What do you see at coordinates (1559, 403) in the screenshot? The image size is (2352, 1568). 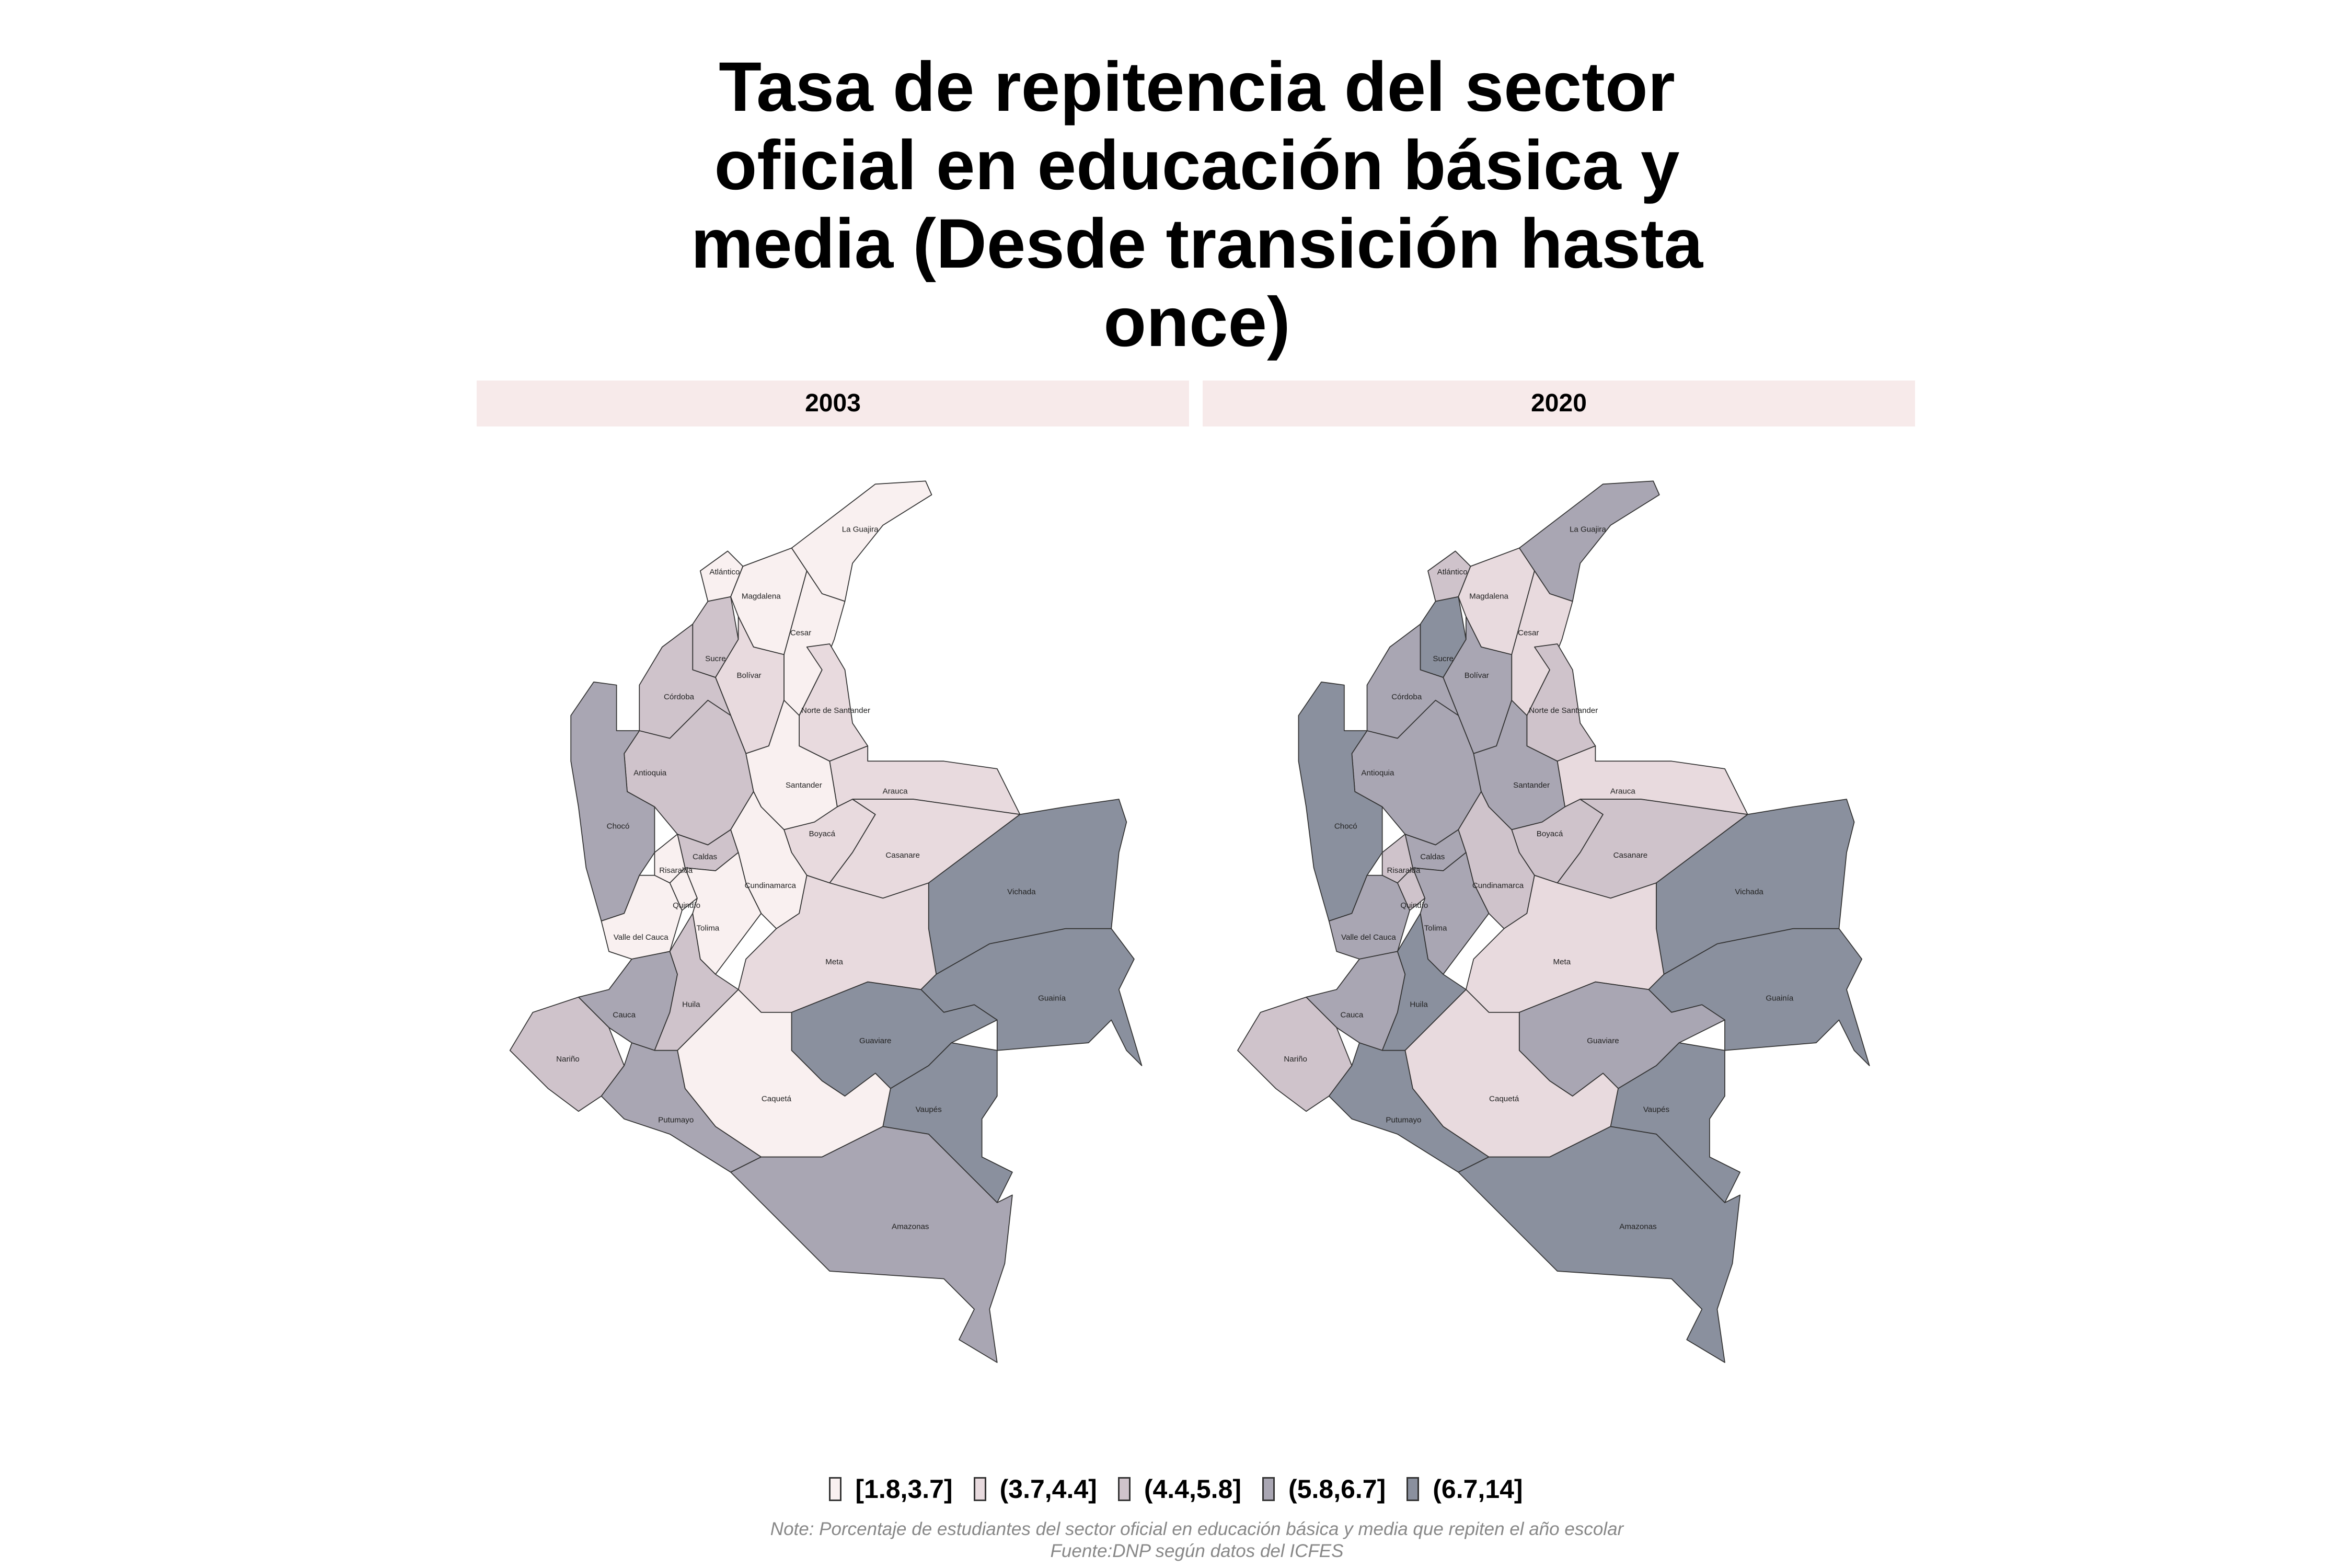 I see `panel-strip: 2020` at bounding box center [1559, 403].